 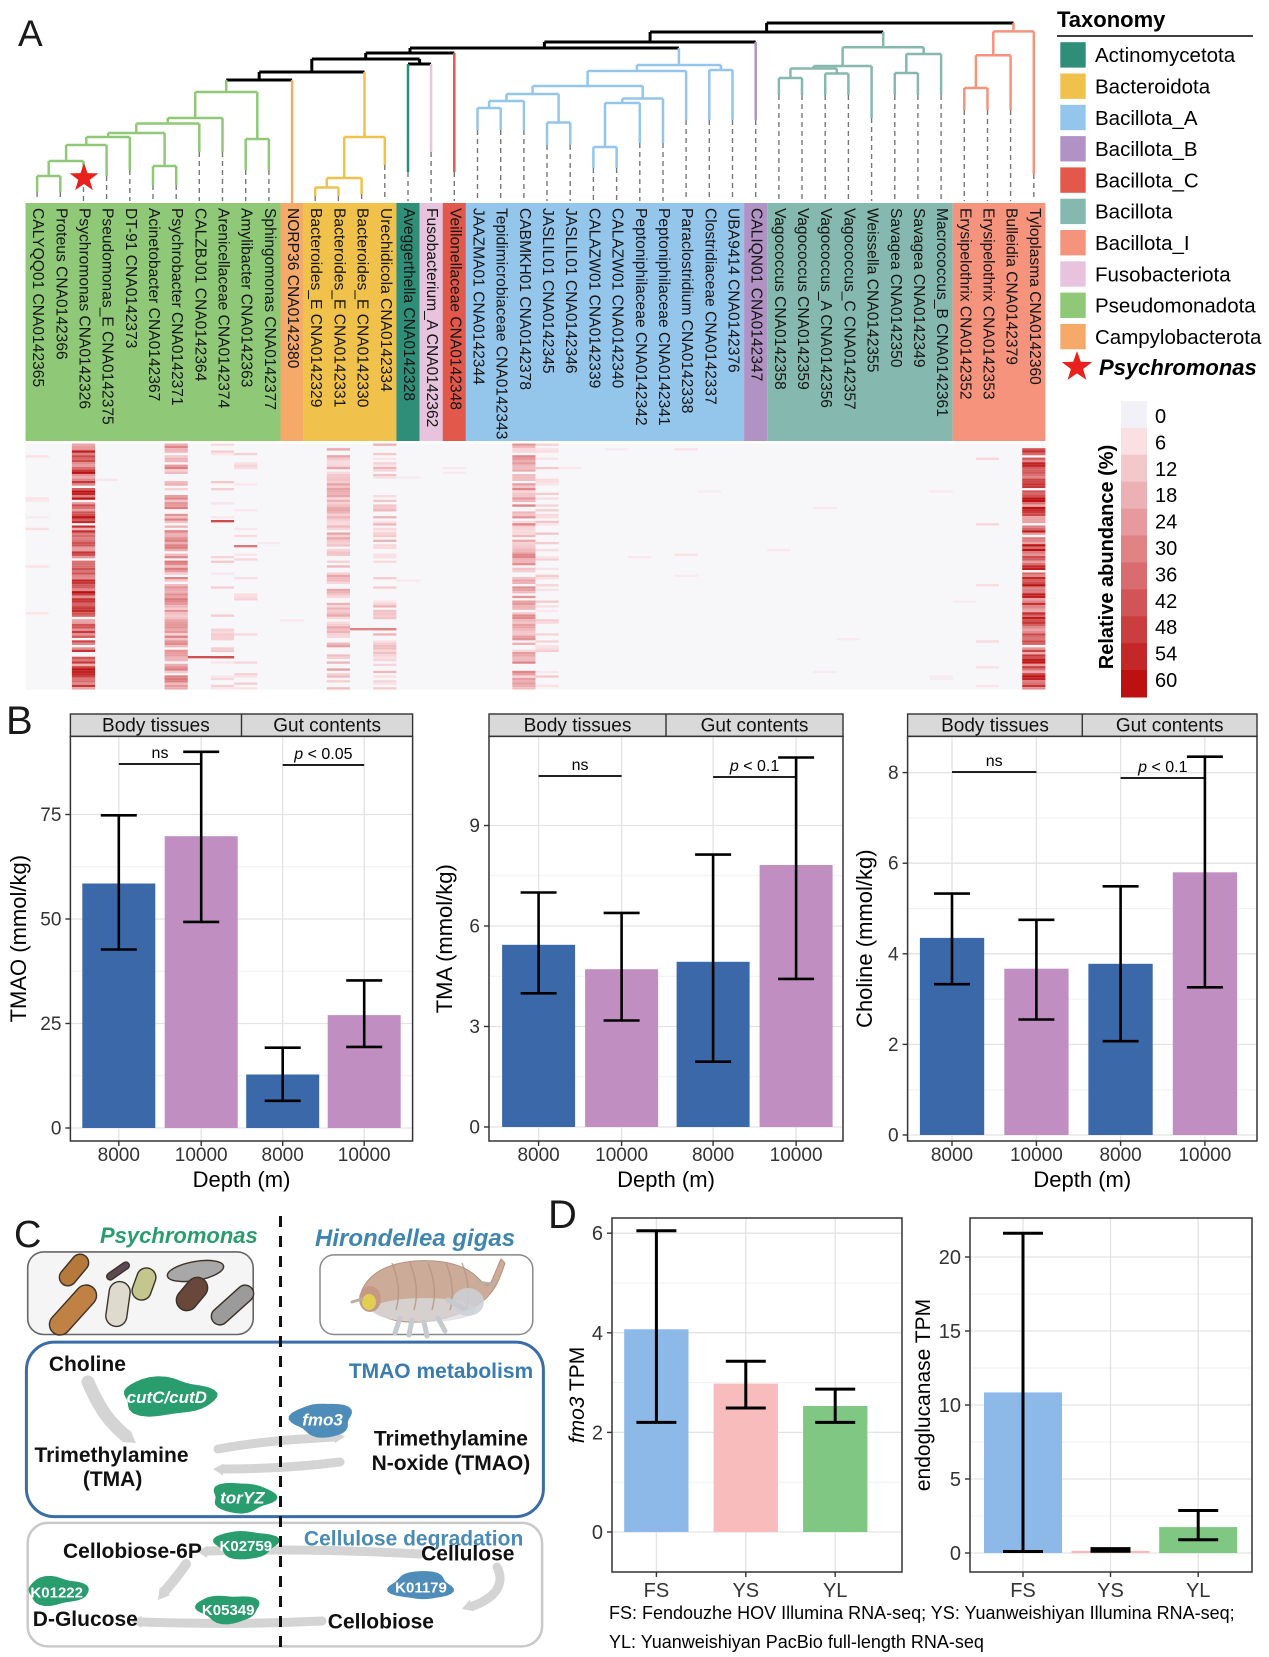 I want to click on svg-text: 5, so click(x=955, y=1480).